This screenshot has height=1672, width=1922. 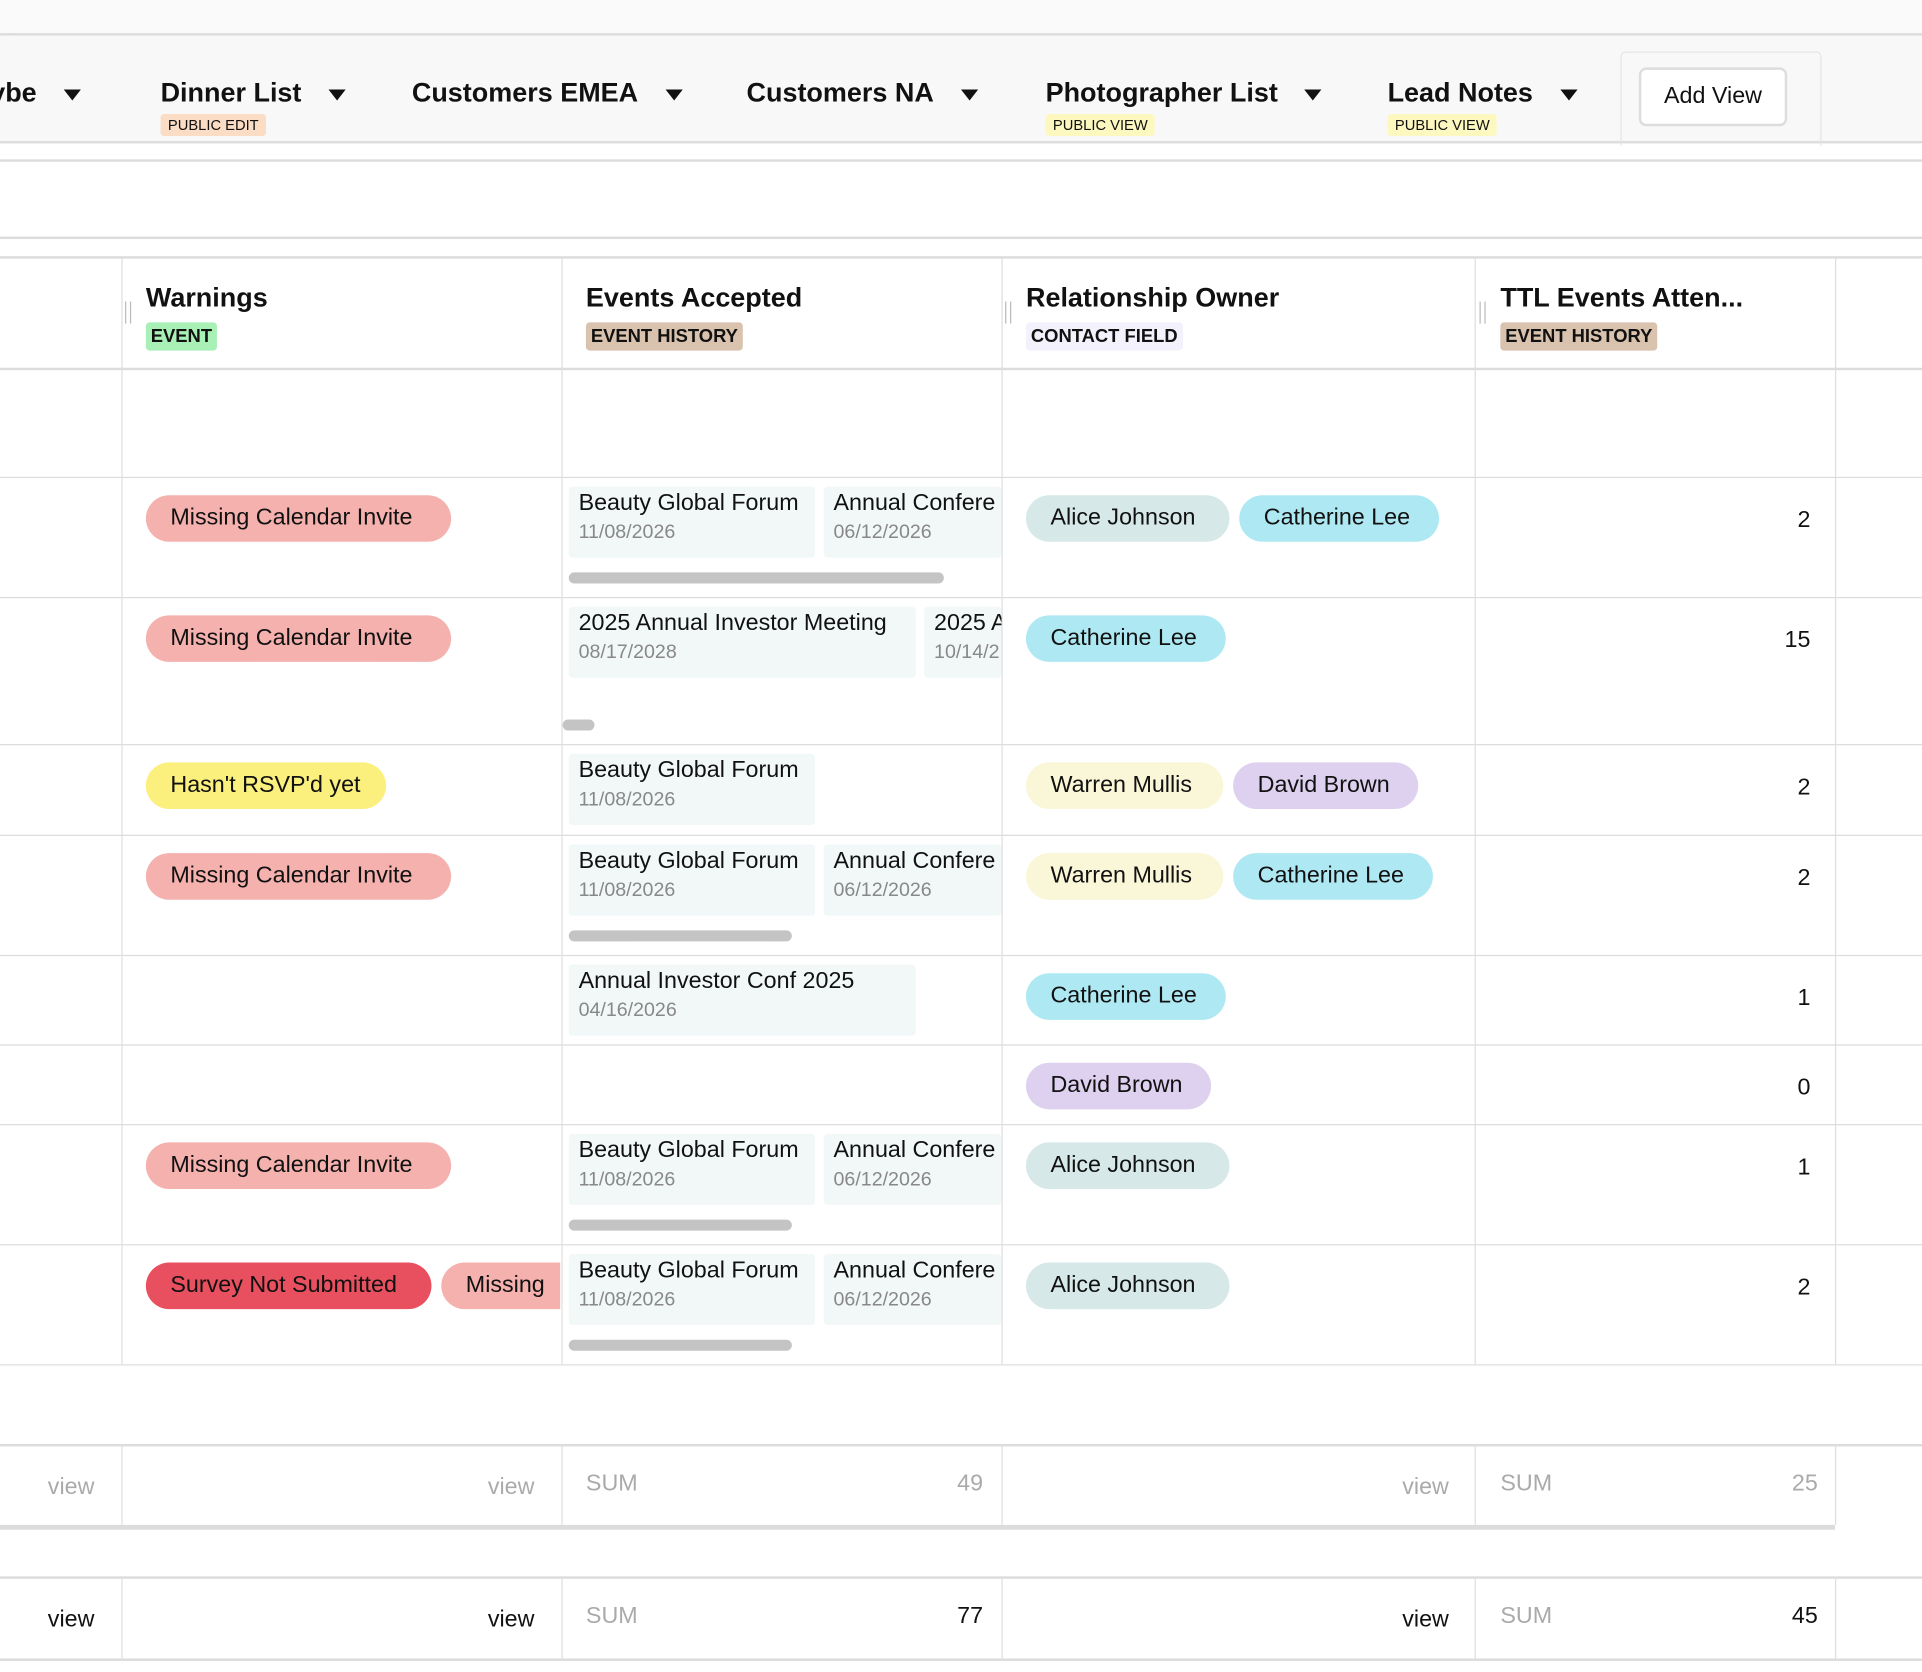 I want to click on event-date: 04/16/2026, so click(x=627, y=1011).